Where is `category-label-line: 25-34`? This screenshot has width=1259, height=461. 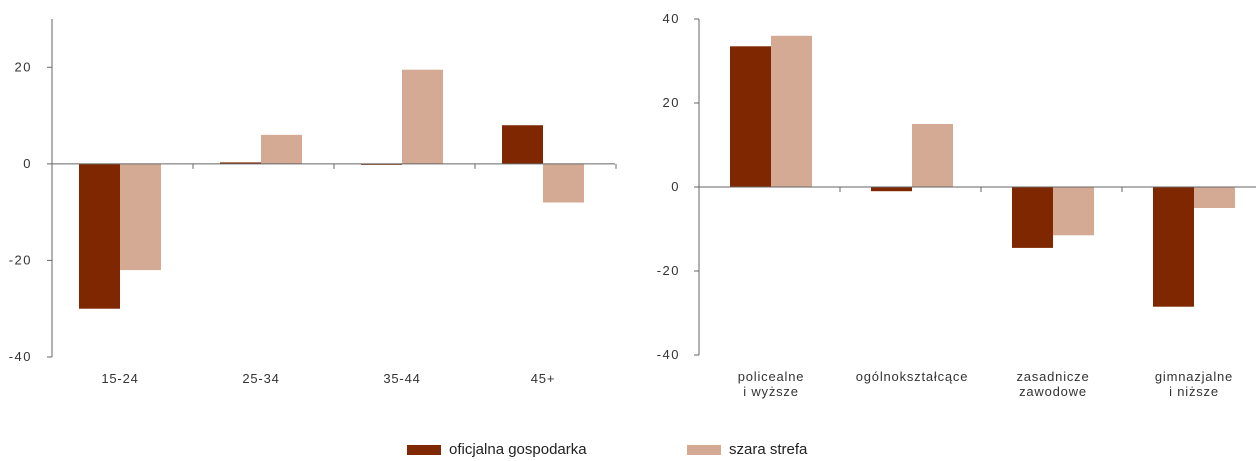 category-label-line: 25-34 is located at coordinates (260, 378).